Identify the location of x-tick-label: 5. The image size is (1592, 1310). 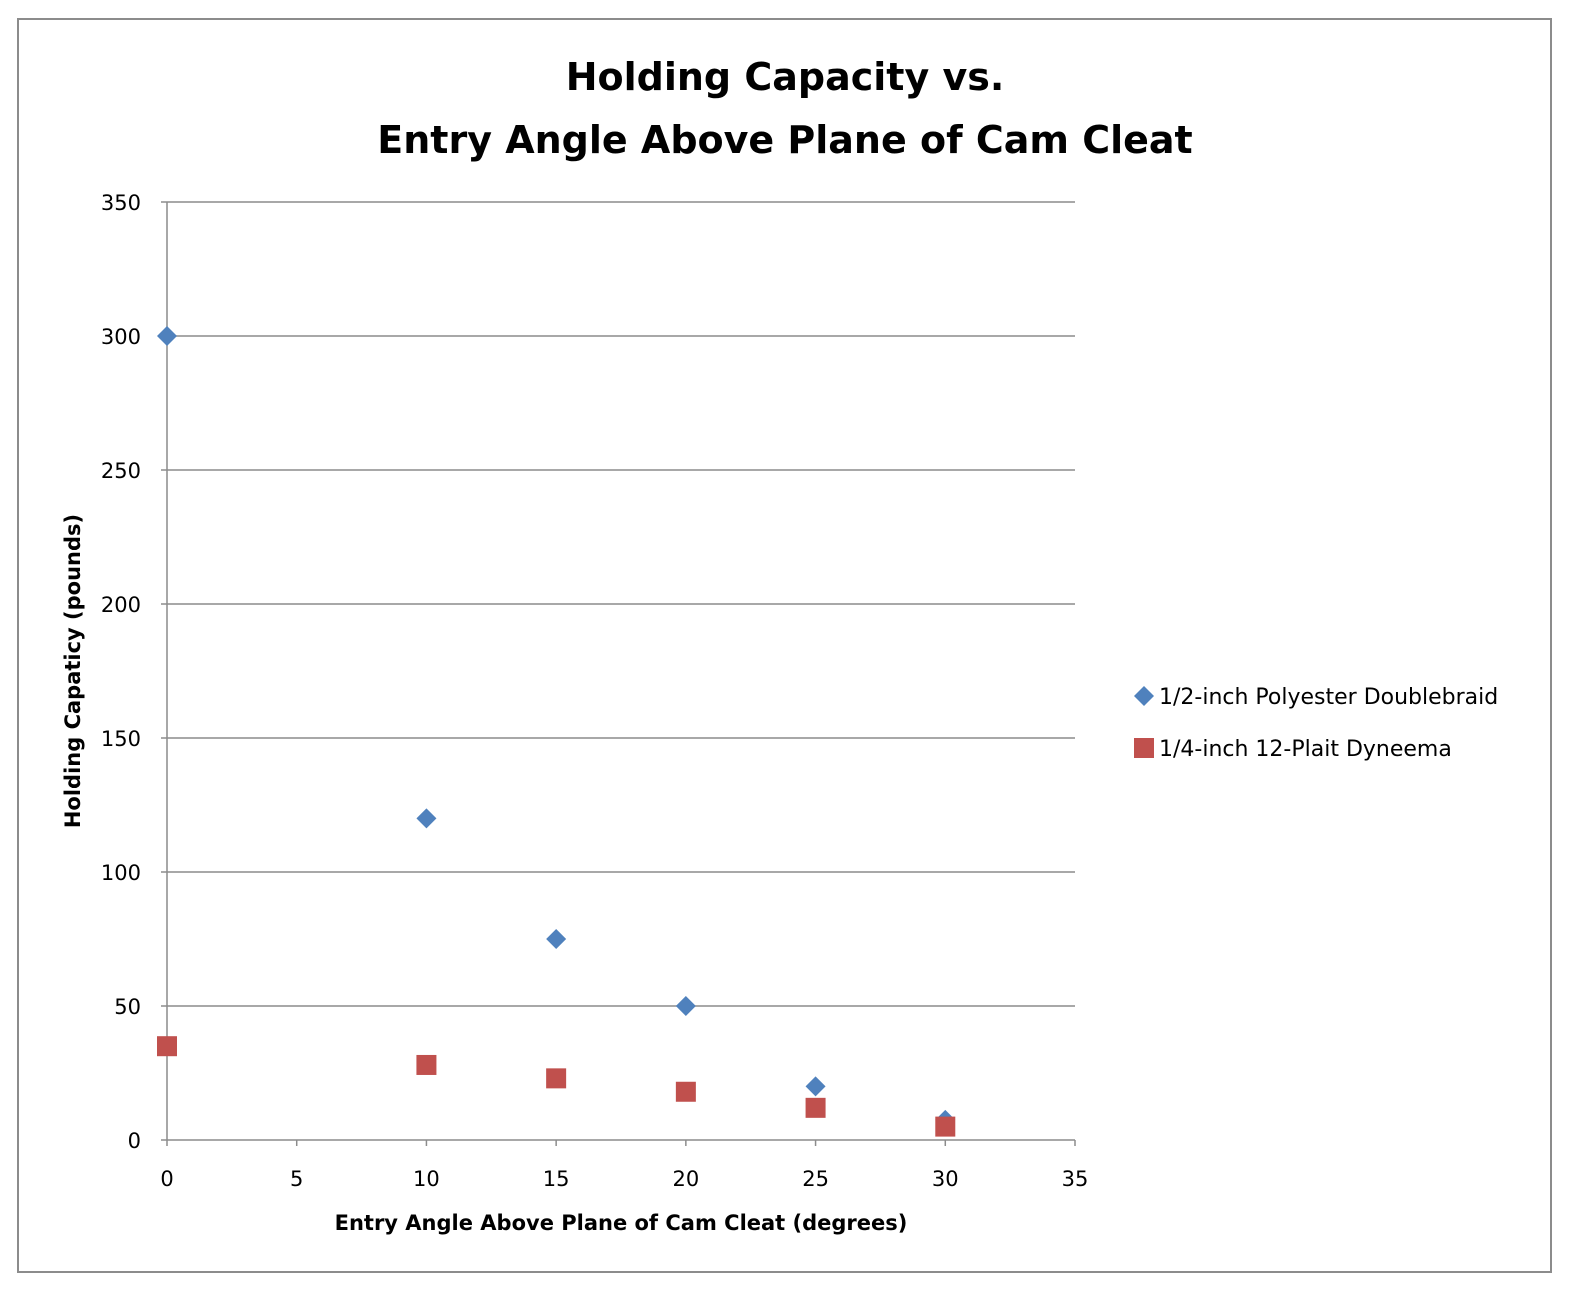
(296, 1179).